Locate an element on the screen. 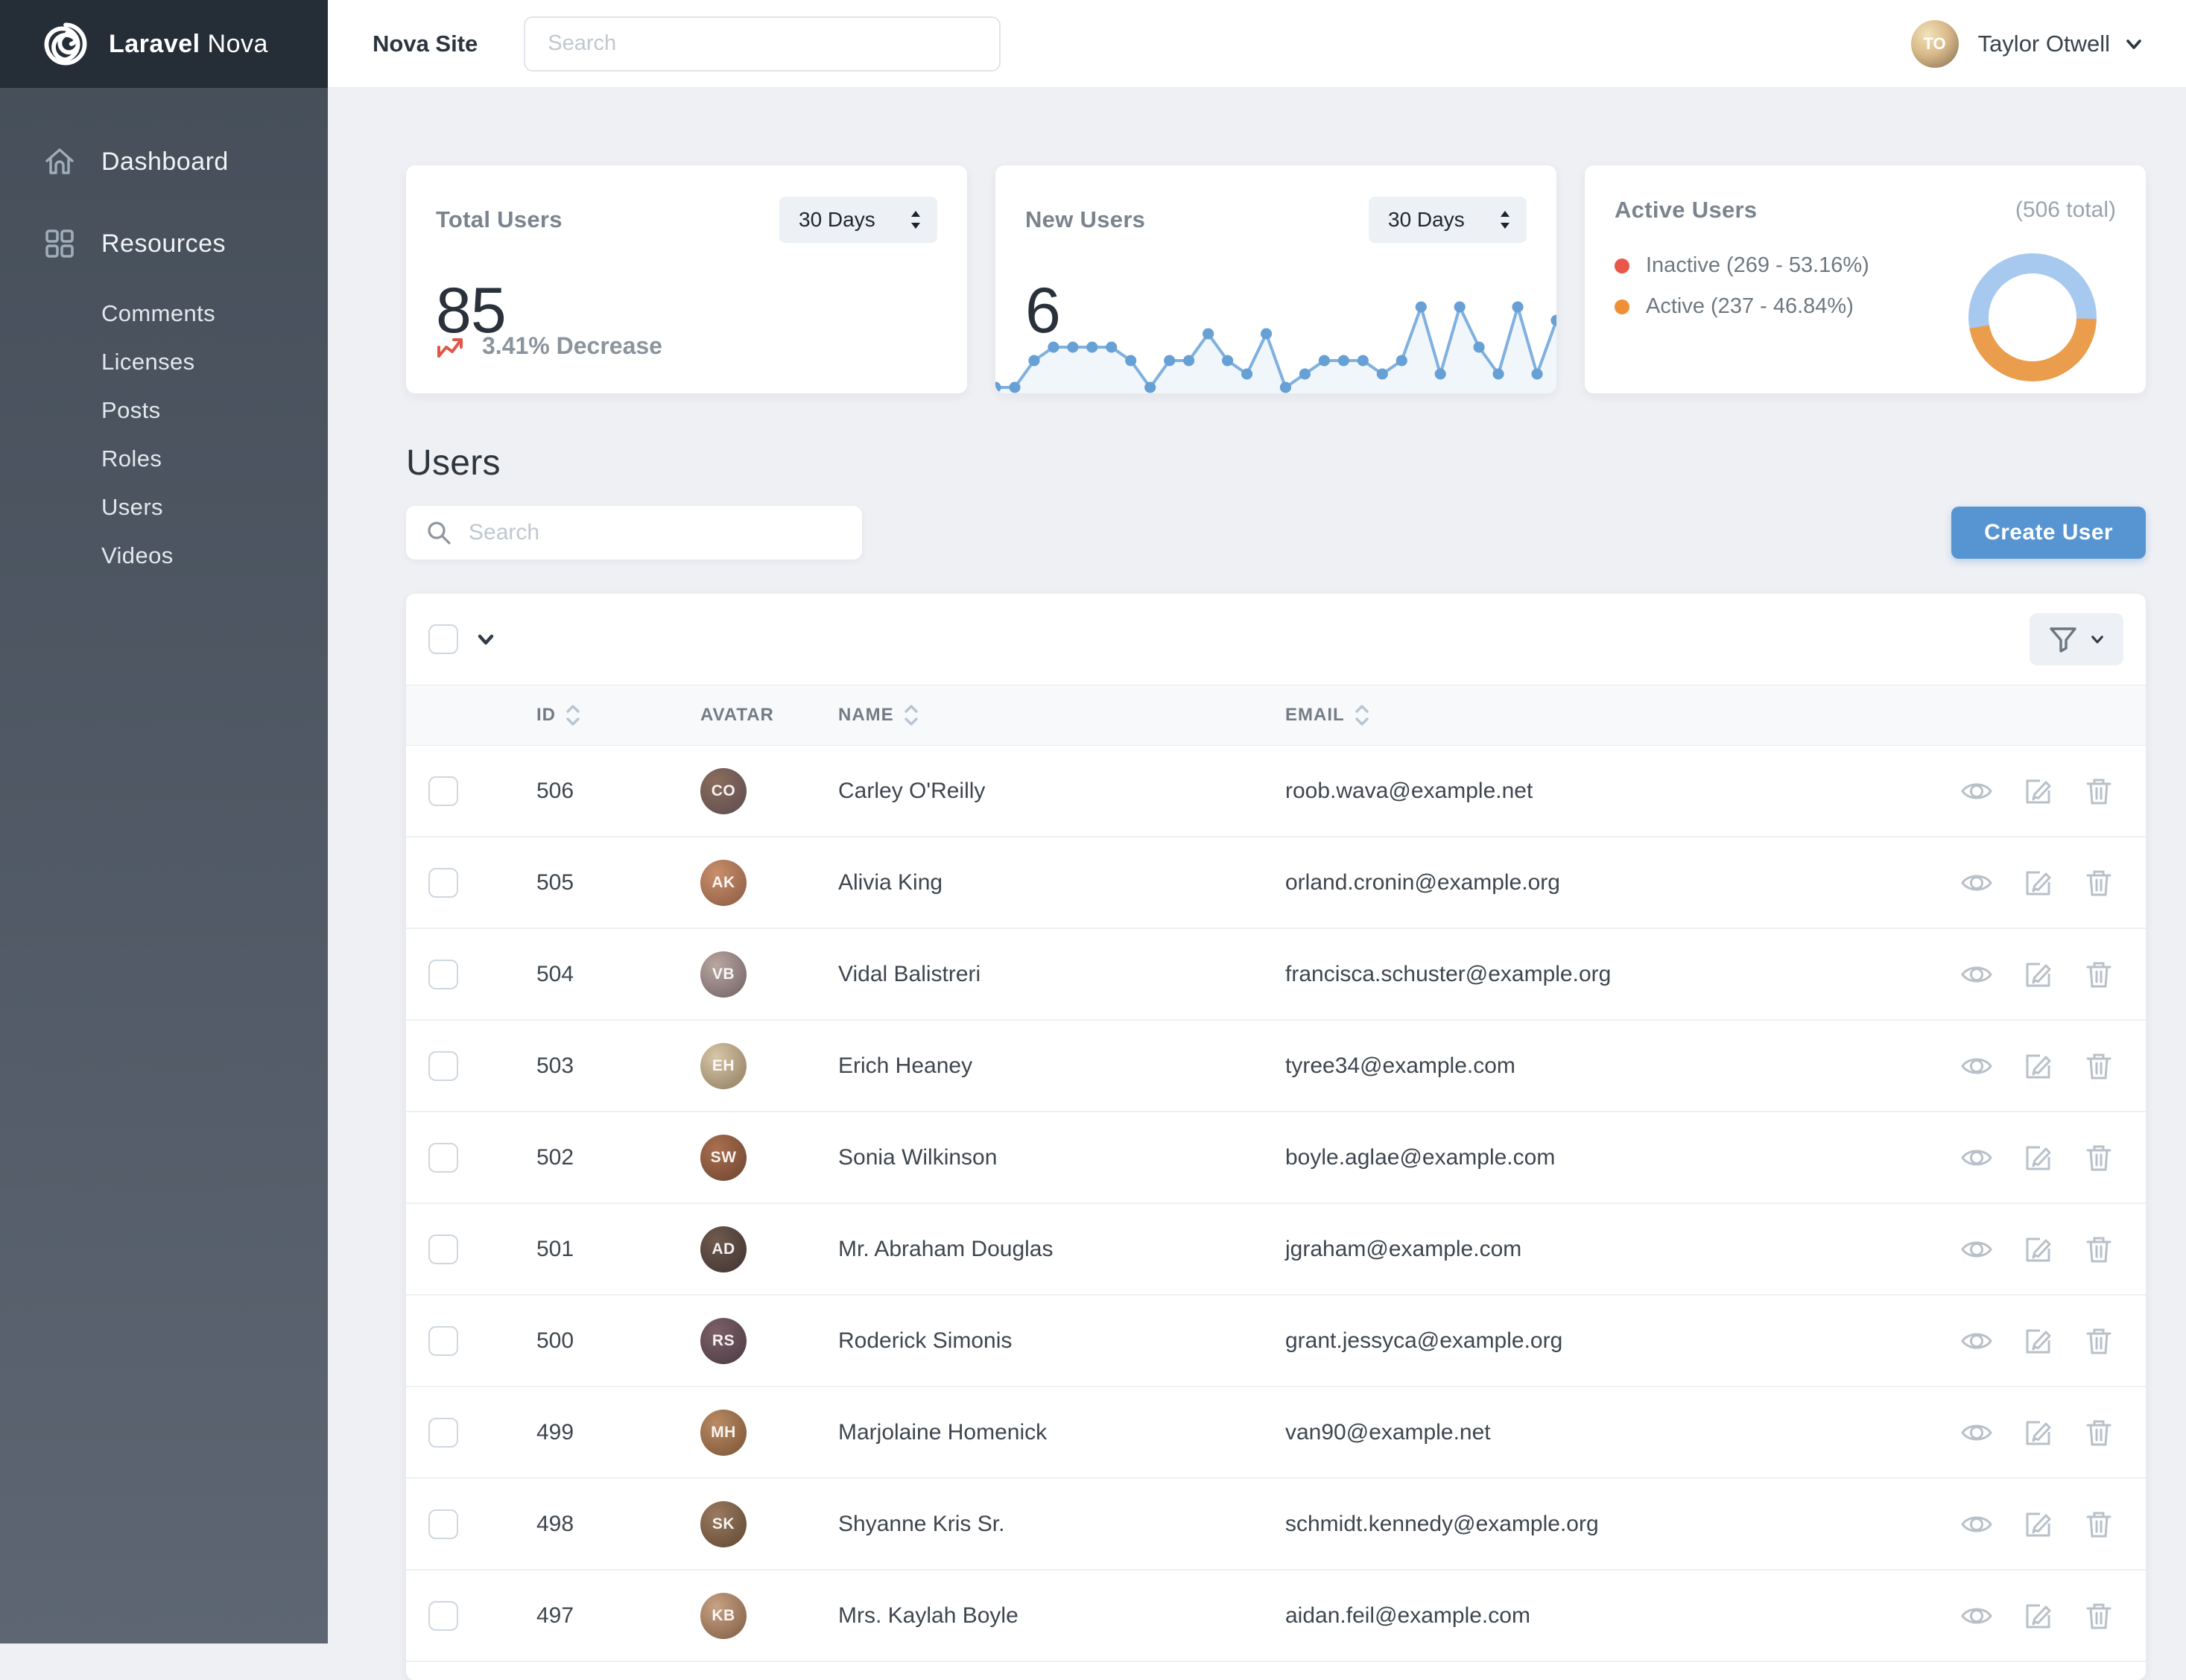 Image resolution: width=2186 pixels, height=1680 pixels. sidebar-item-dashboard: Dashboard is located at coordinates (164, 162).